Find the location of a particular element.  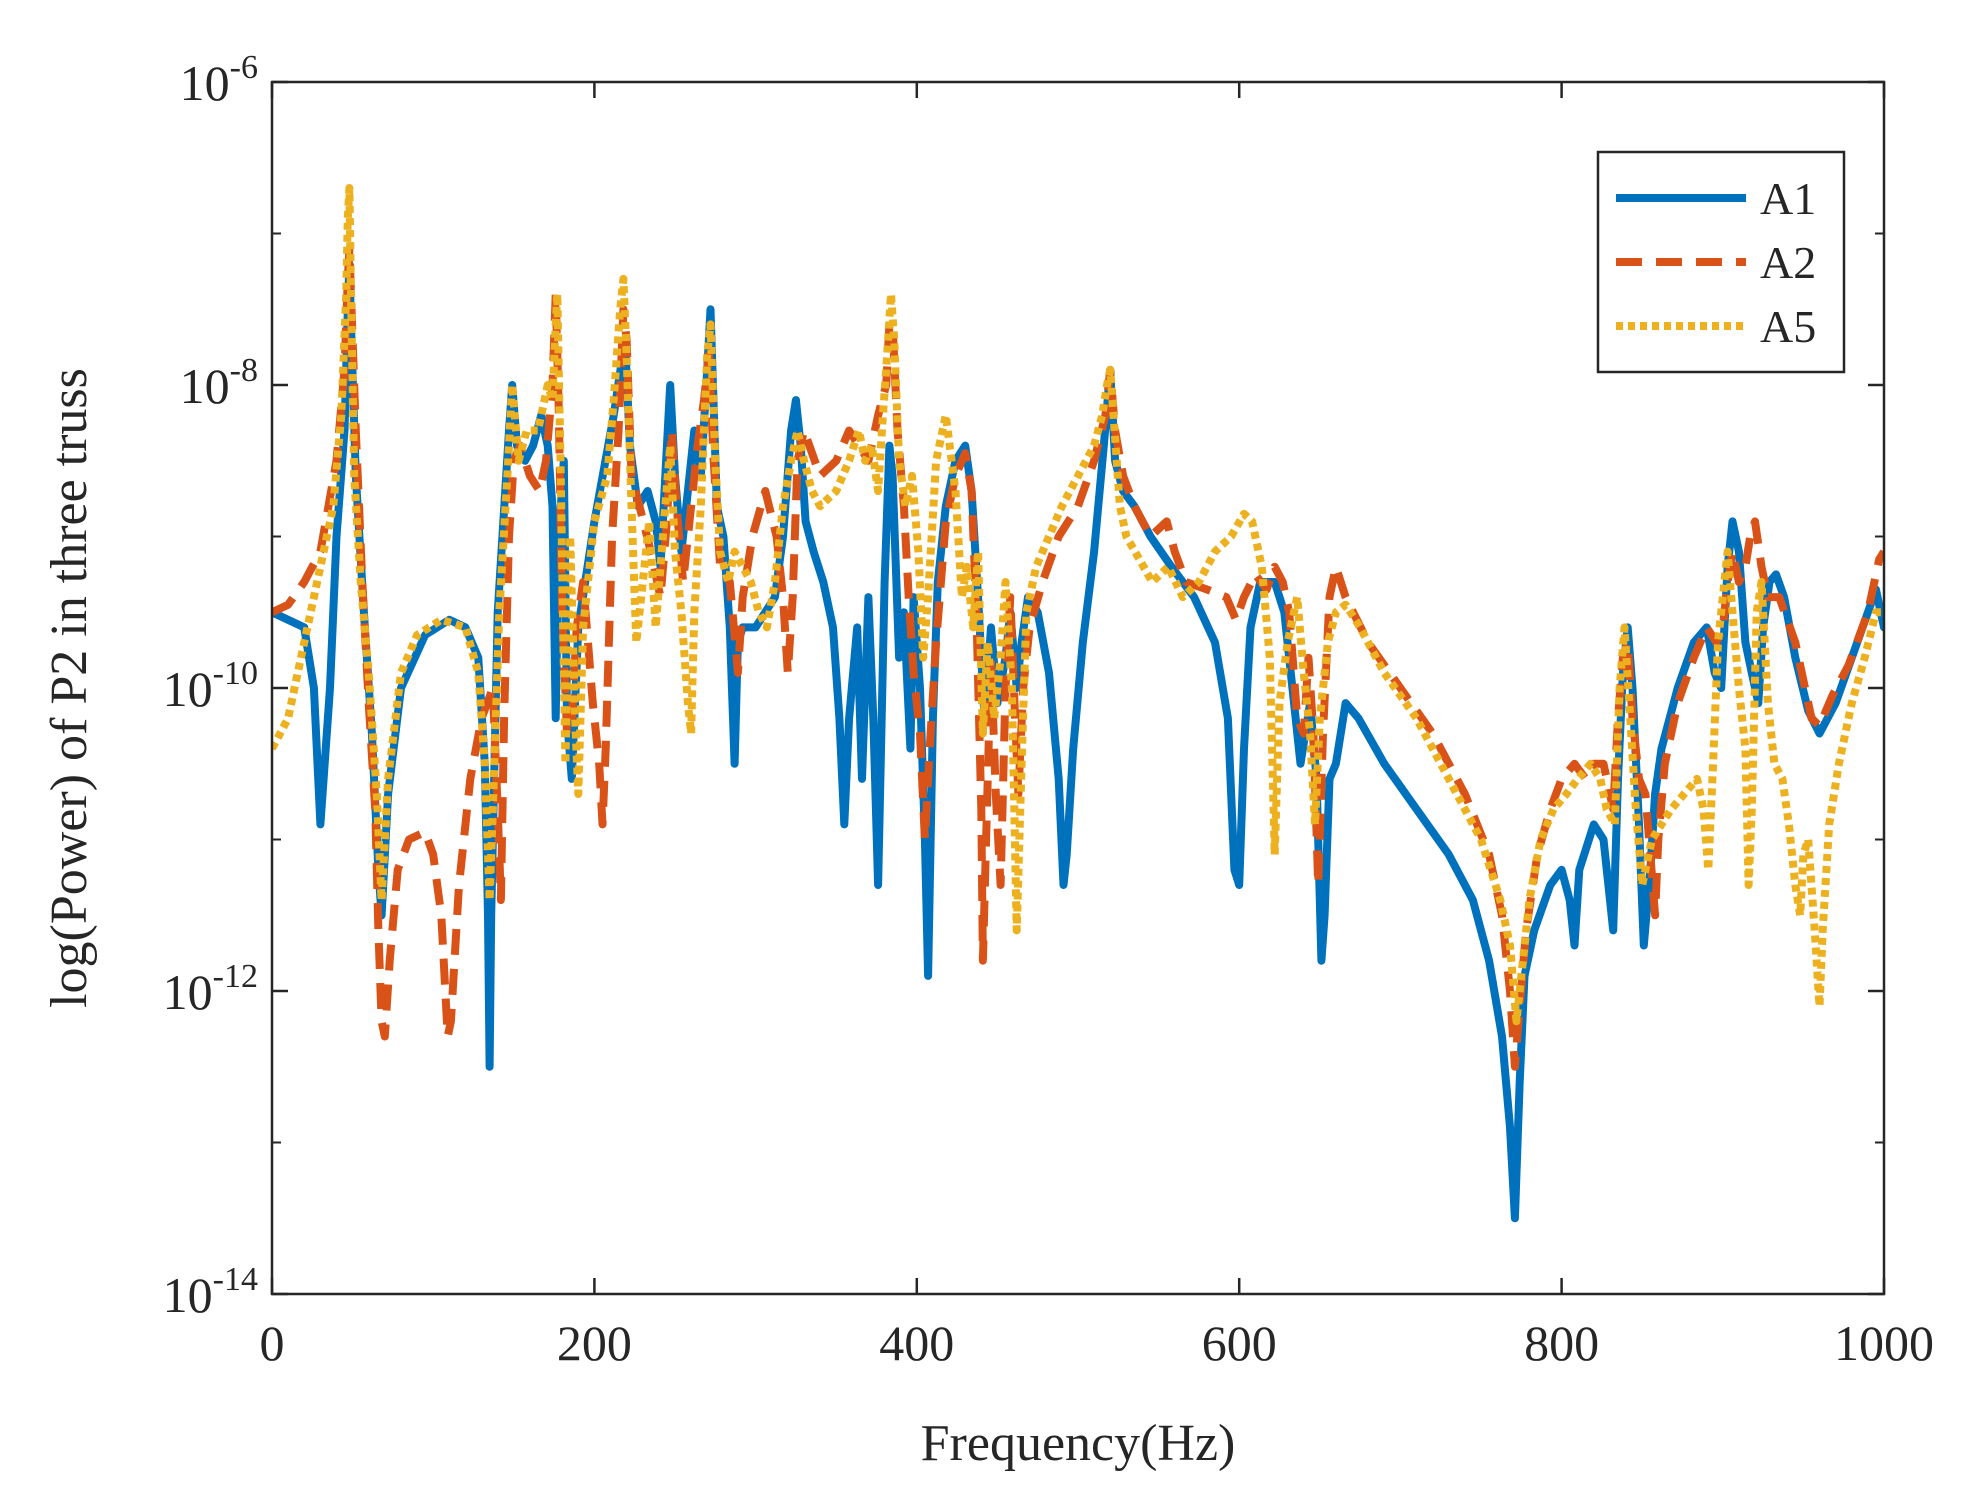

x-tick-label: 200 is located at coordinates (594, 1343).